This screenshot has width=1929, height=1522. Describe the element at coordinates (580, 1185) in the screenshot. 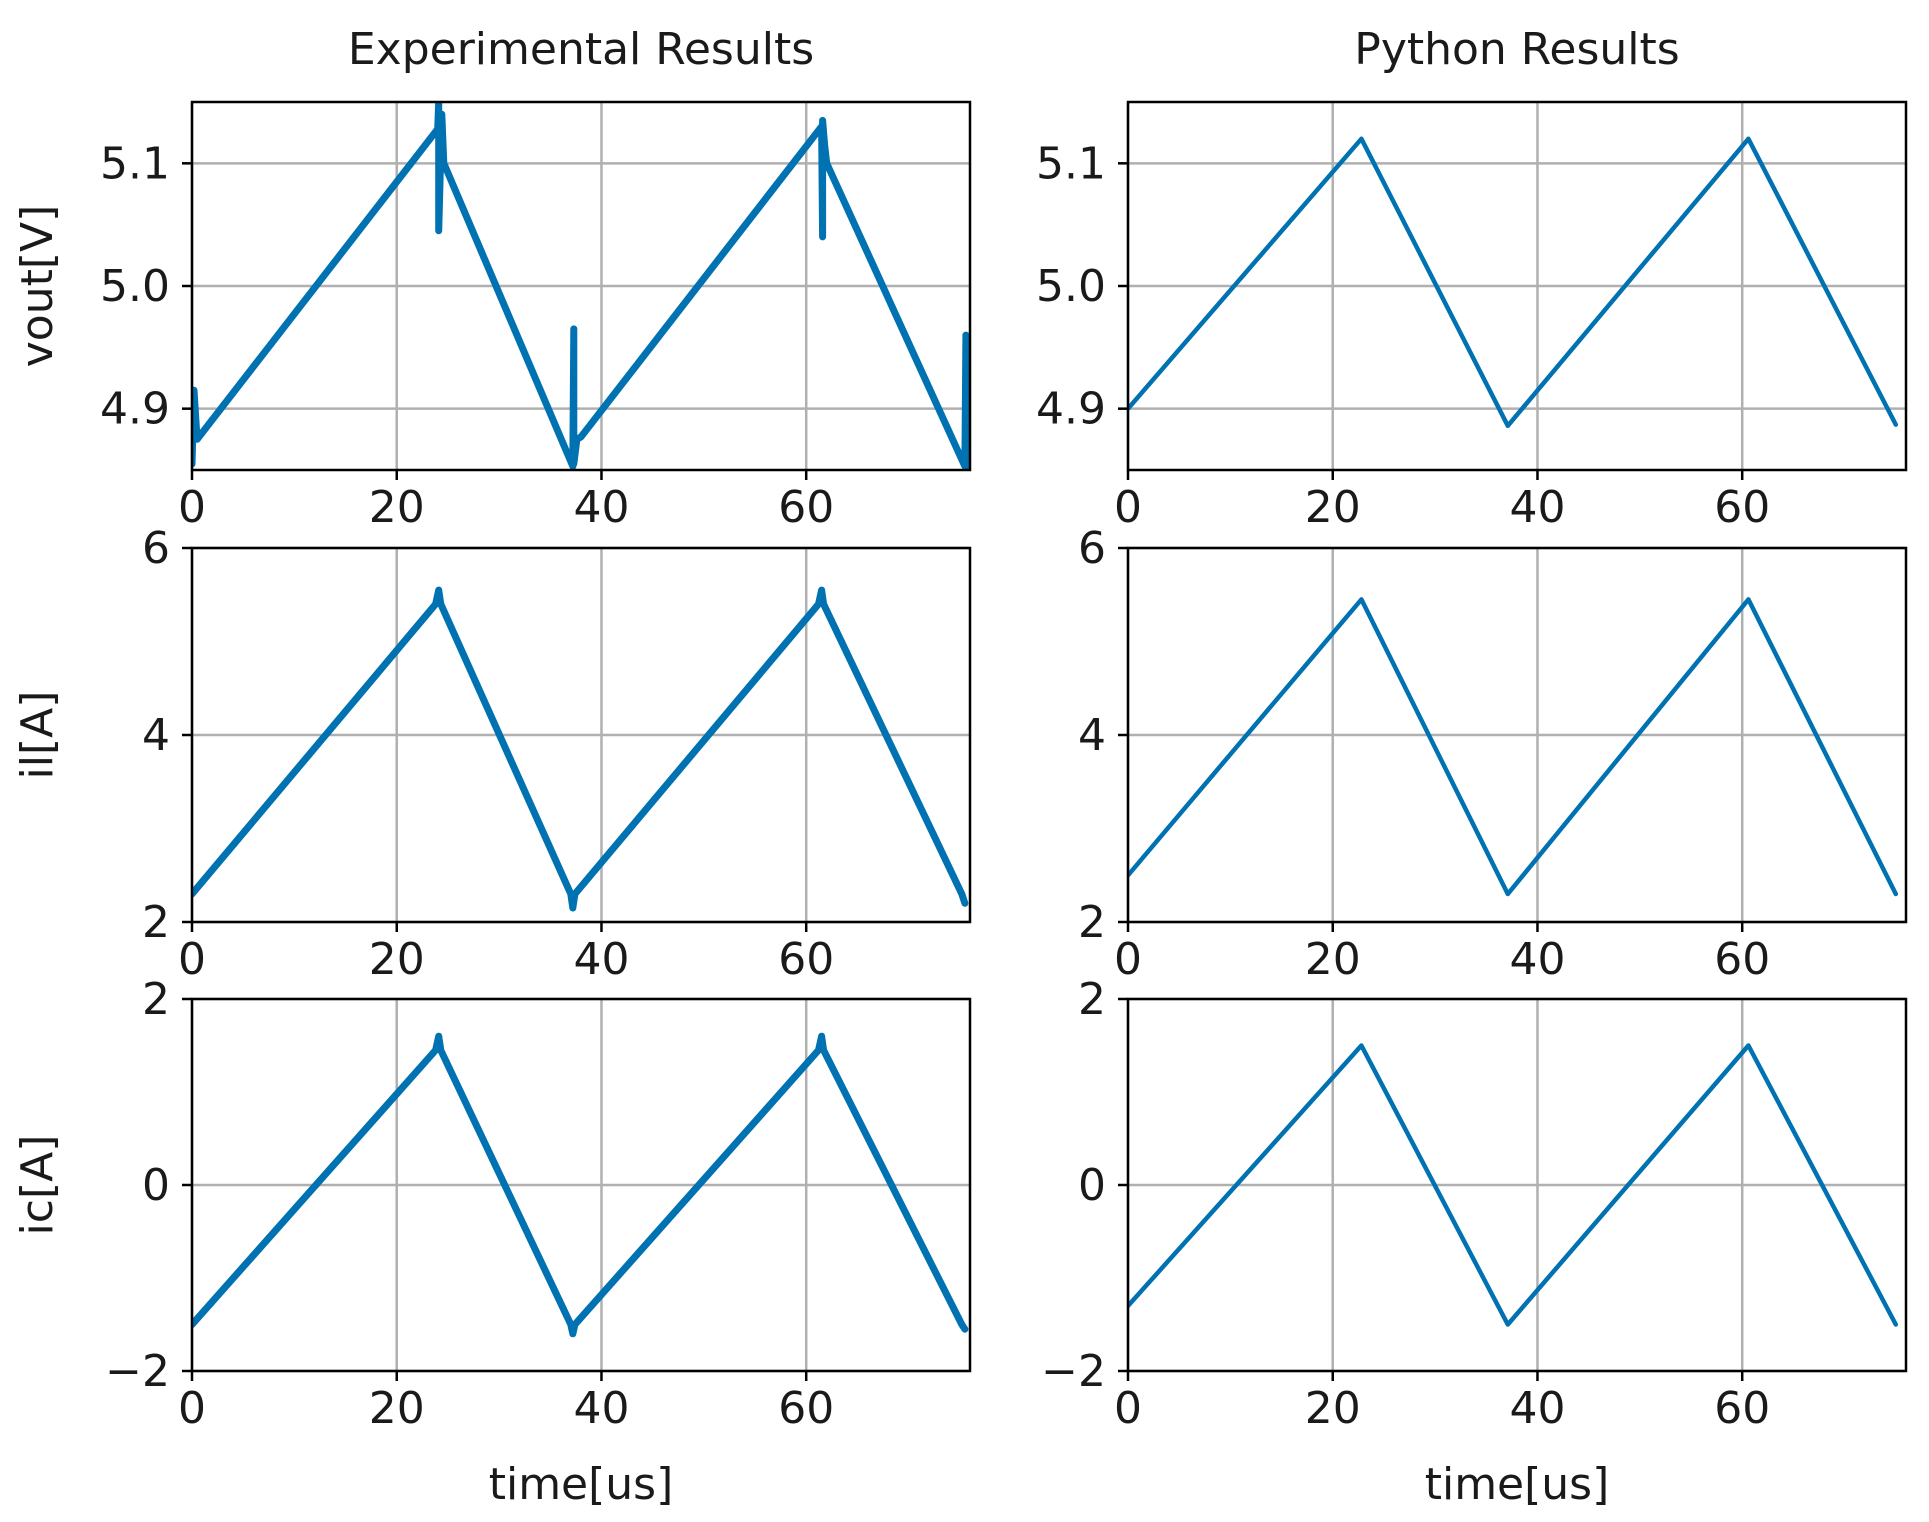

I see `exp-ic-series-ic-line` at that location.